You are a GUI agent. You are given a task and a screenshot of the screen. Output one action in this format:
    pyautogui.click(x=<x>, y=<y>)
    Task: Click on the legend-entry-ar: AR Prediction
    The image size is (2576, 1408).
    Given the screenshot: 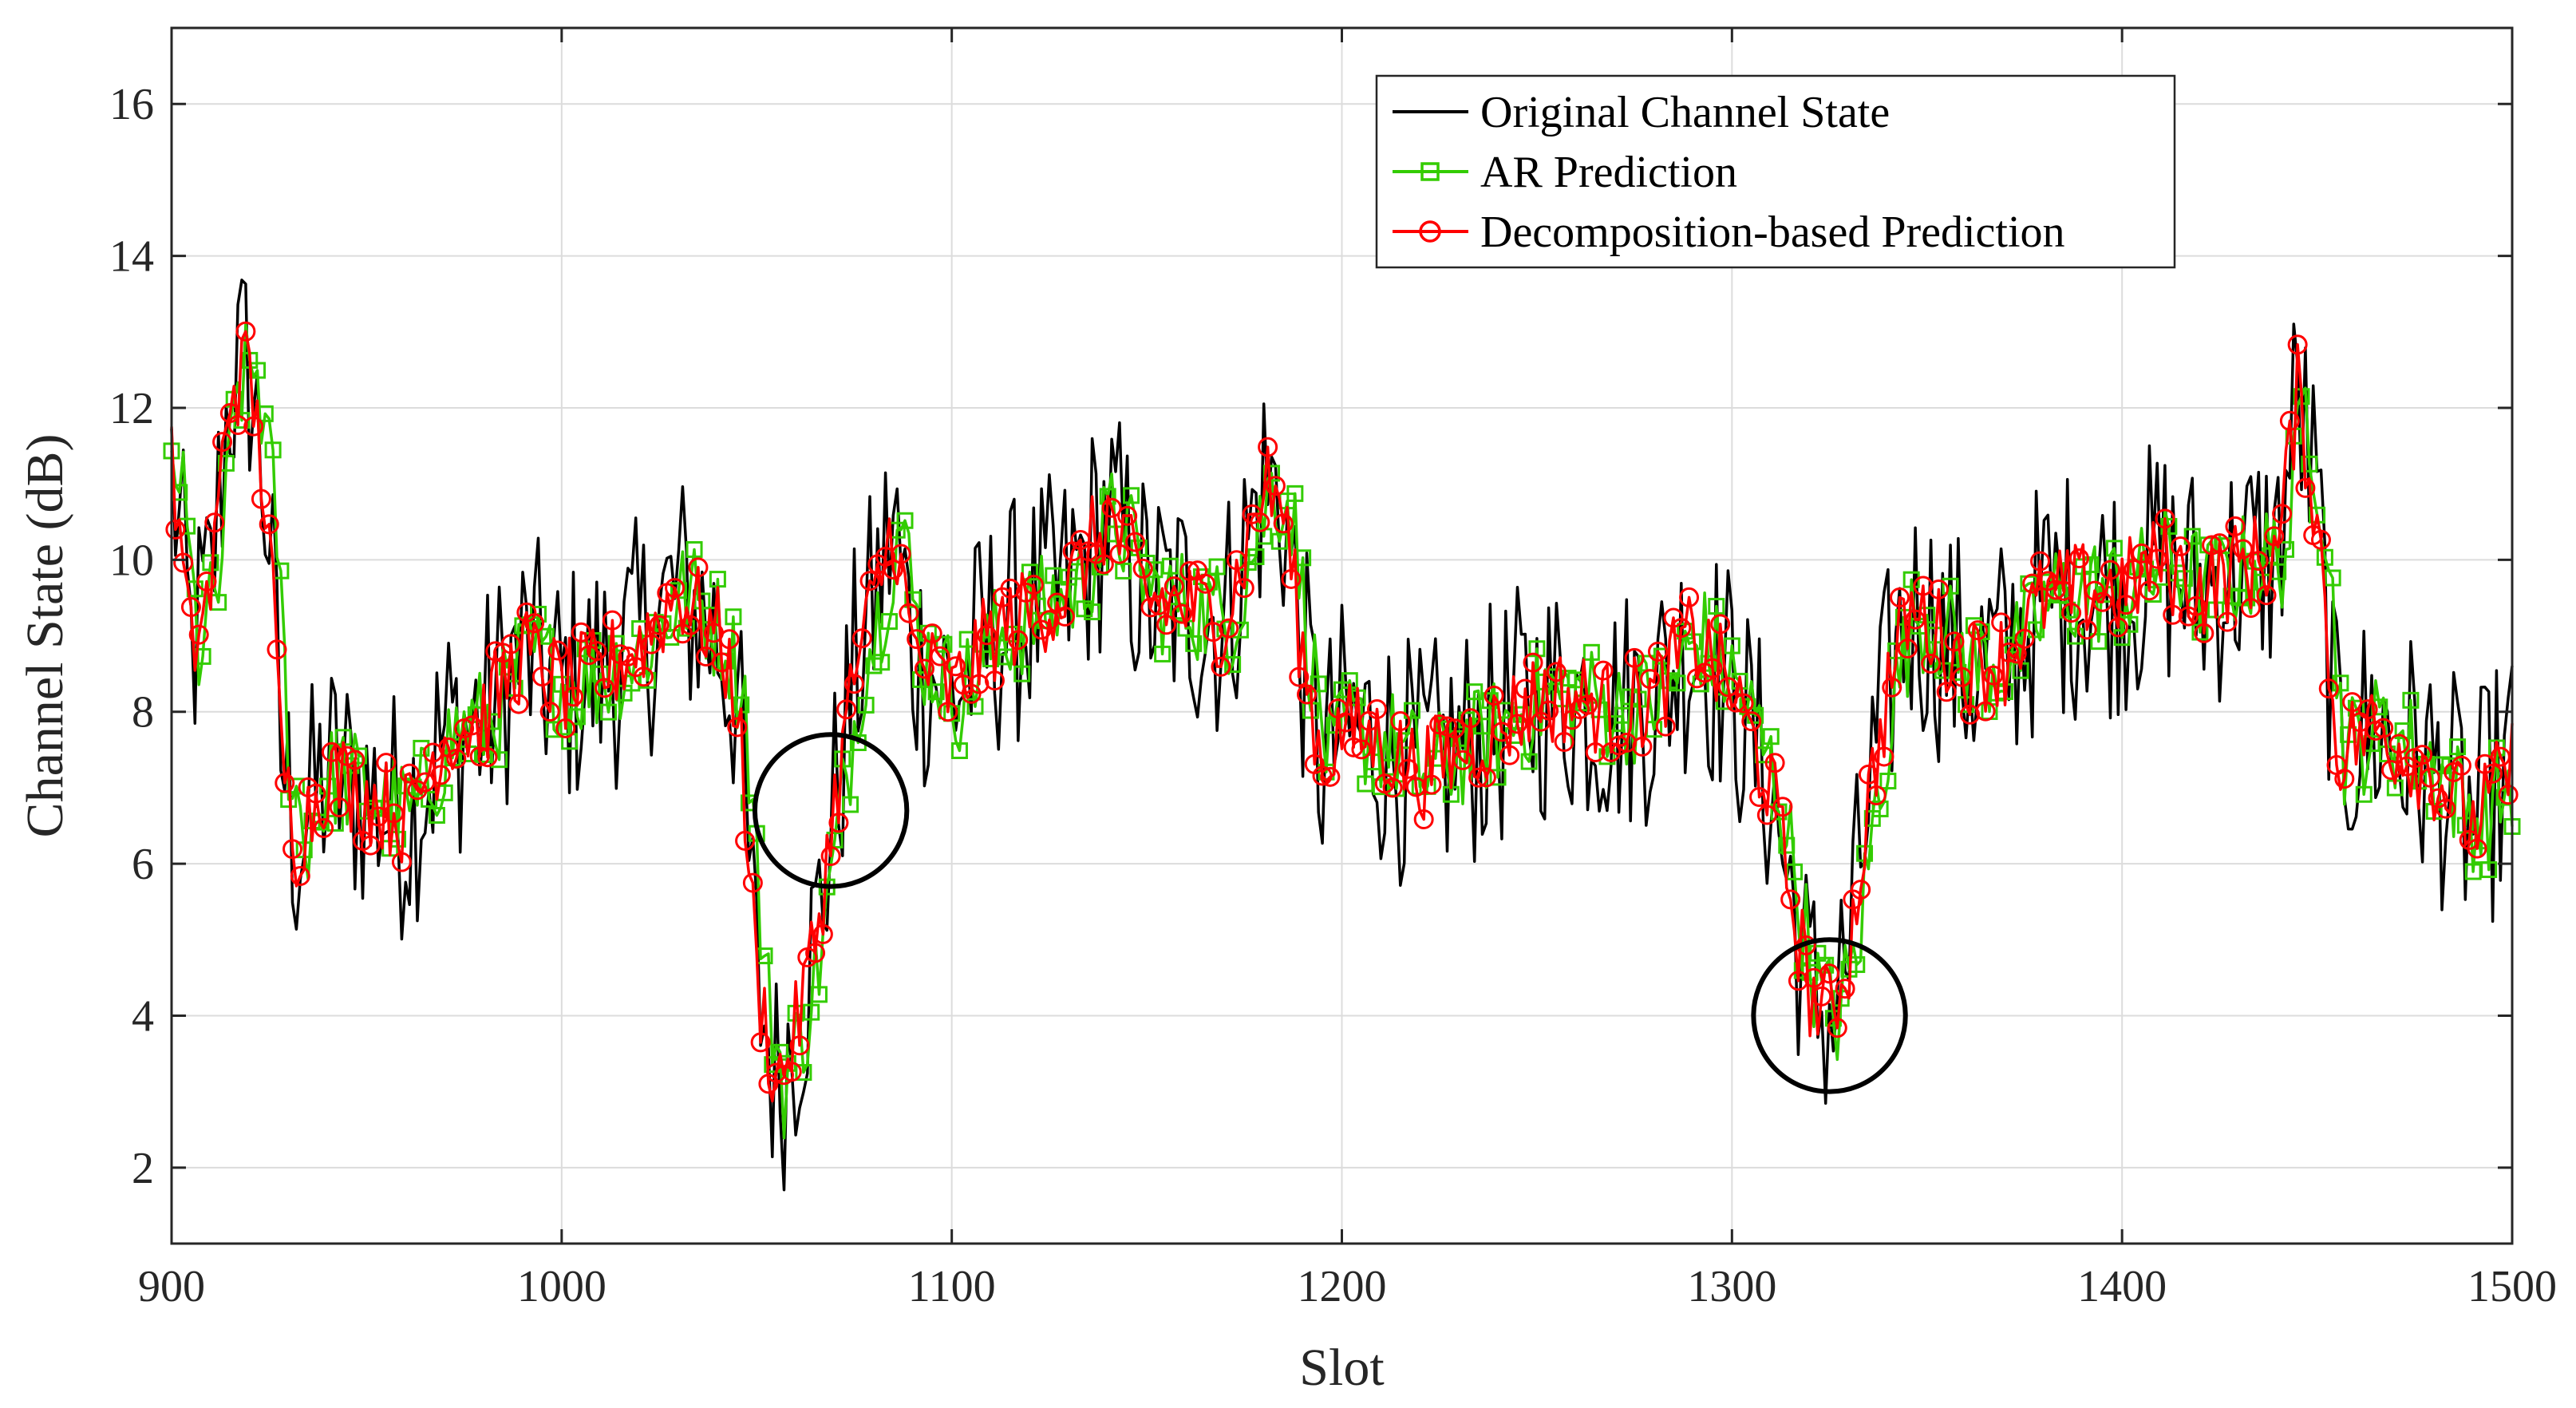 What is the action you would take?
    pyautogui.click(x=1565, y=173)
    